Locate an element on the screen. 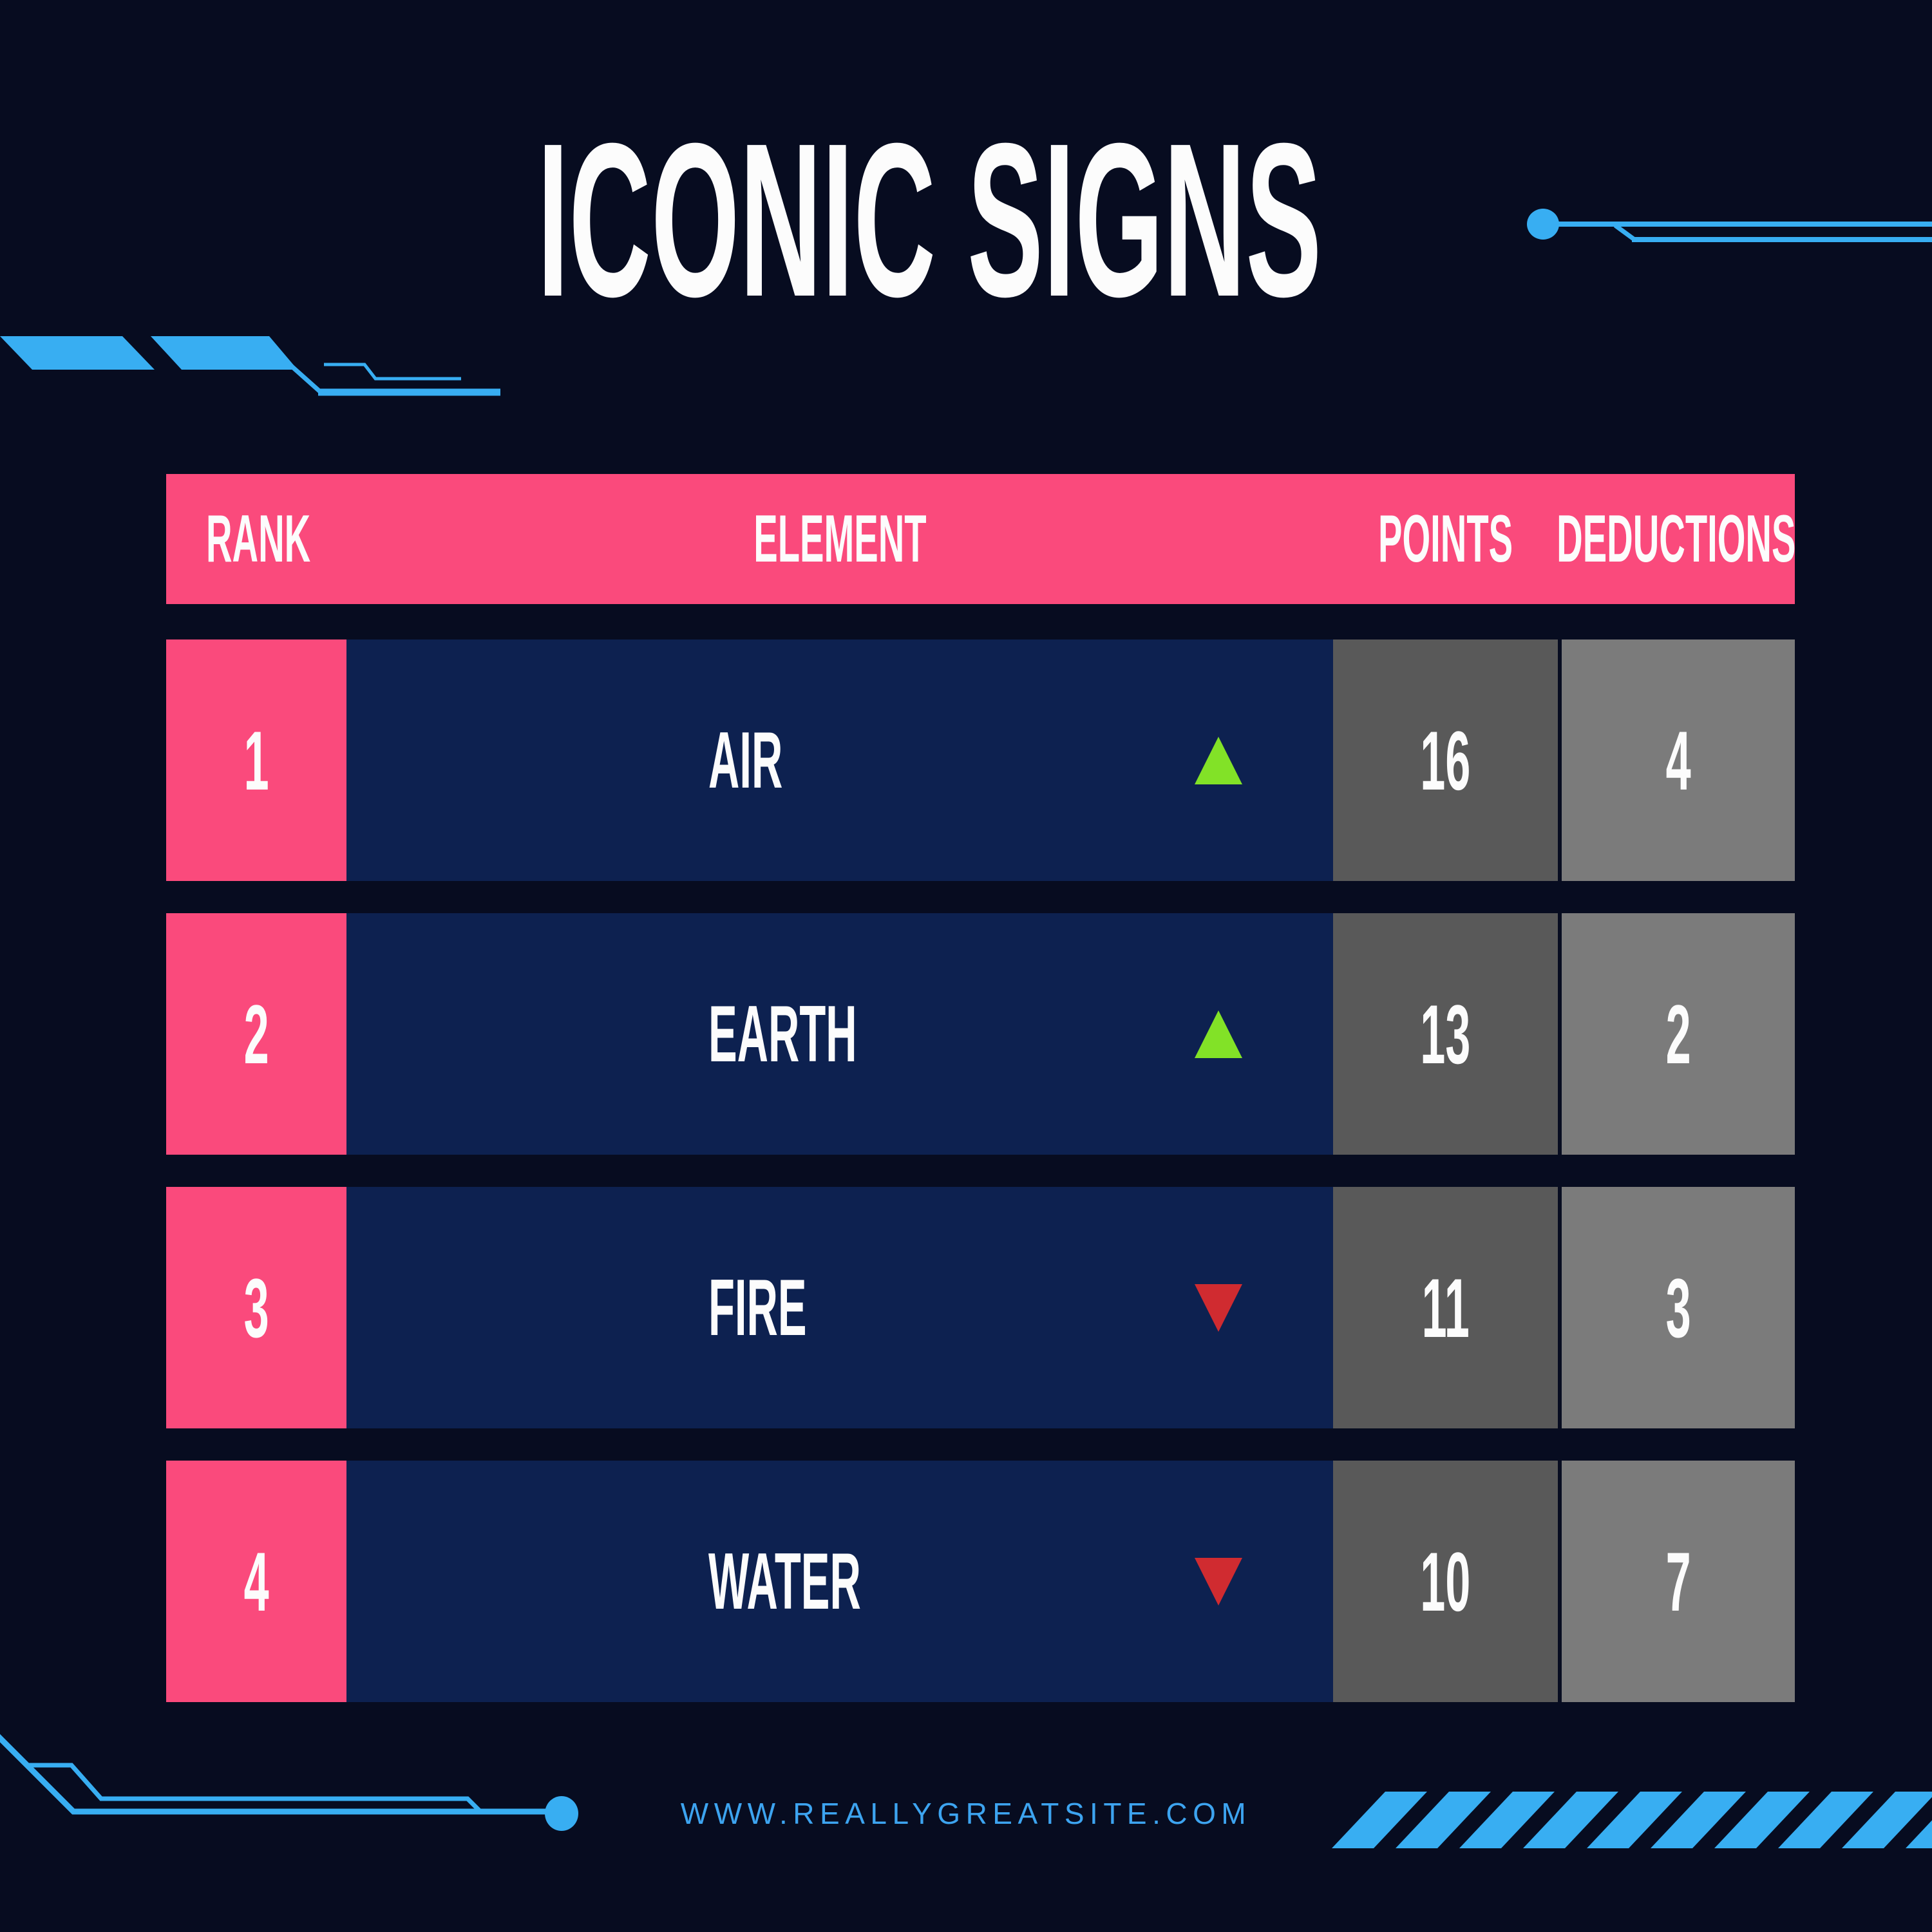  header-deductions-label: DEDUCTIONS is located at coordinates (1676, 538).